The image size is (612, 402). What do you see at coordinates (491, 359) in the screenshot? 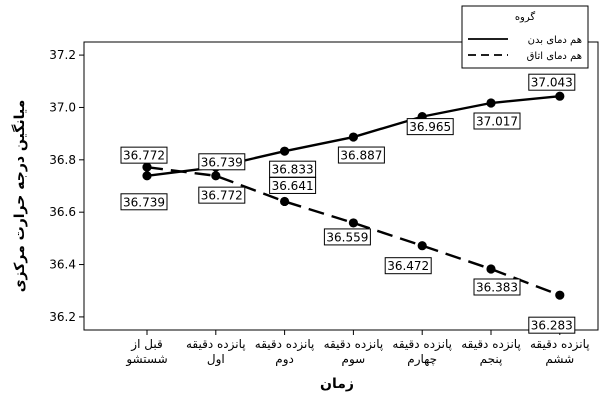
I see `x-tick-label-line: پنجم` at bounding box center [491, 359].